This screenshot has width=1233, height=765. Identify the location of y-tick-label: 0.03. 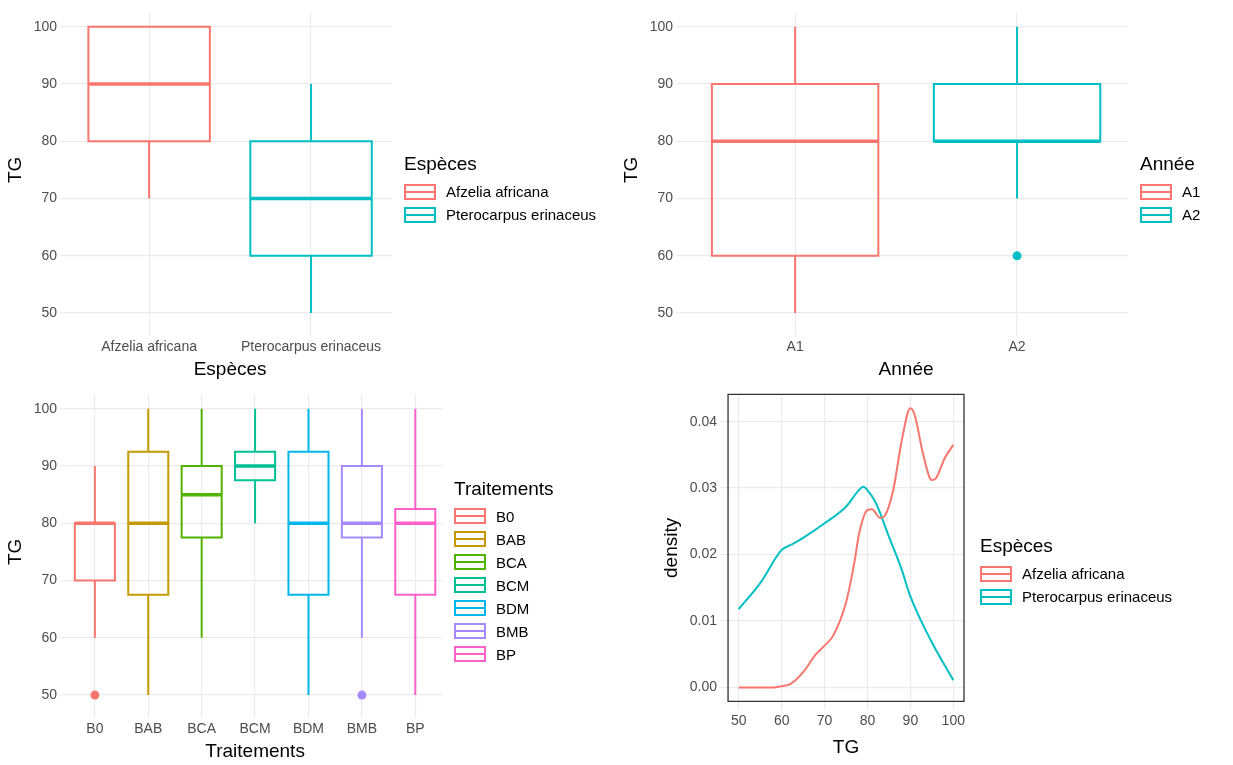
(703, 486).